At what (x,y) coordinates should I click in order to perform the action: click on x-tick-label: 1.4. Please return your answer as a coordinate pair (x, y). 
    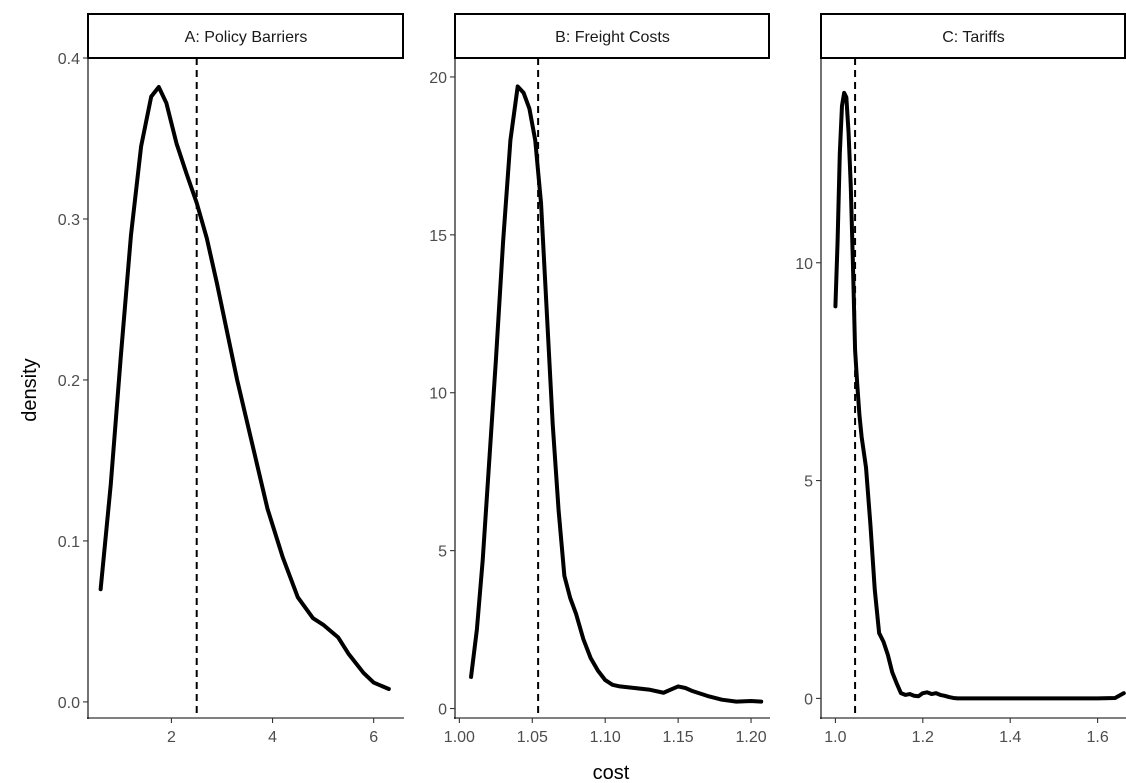
    Looking at the image, I should click on (1010, 737).